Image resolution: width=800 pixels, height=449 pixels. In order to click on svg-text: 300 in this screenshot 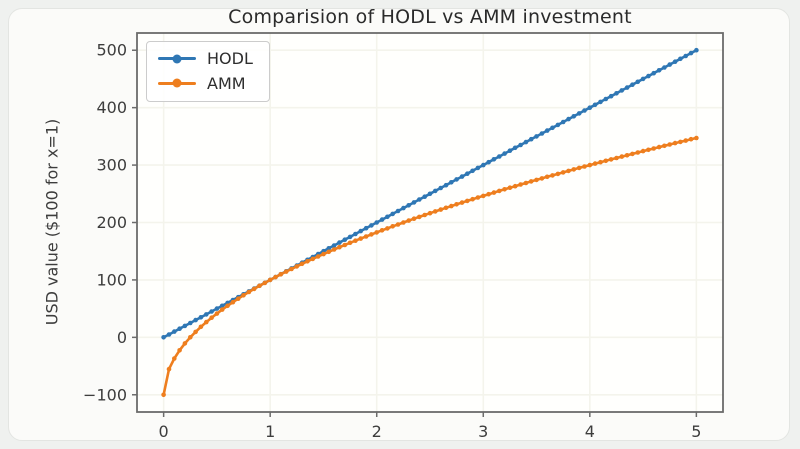, I will do `click(111, 165)`.